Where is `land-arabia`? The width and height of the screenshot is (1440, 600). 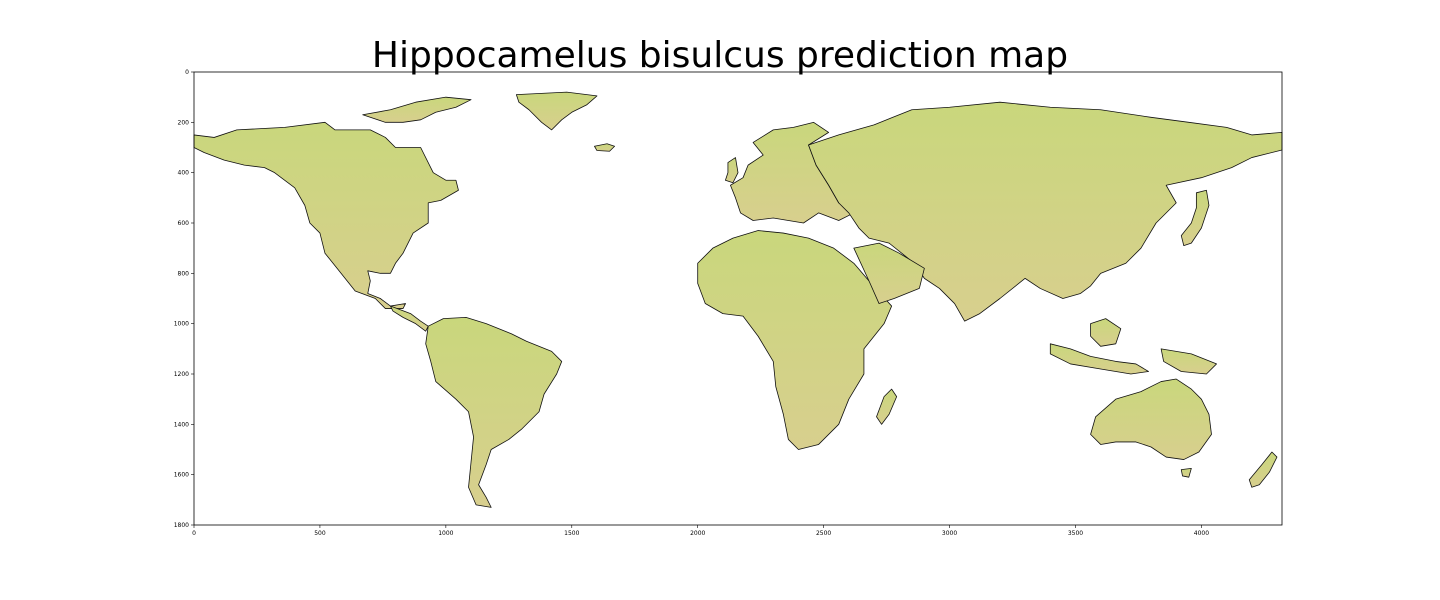
land-arabia is located at coordinates (889, 273).